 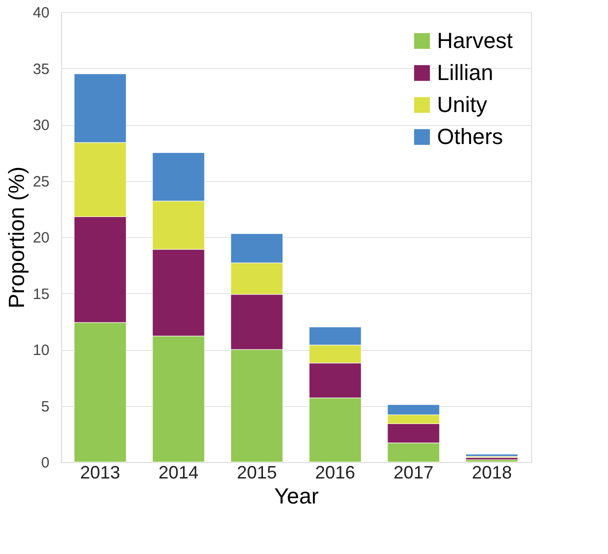 I want to click on y-tick-label: 40, so click(x=41, y=13).